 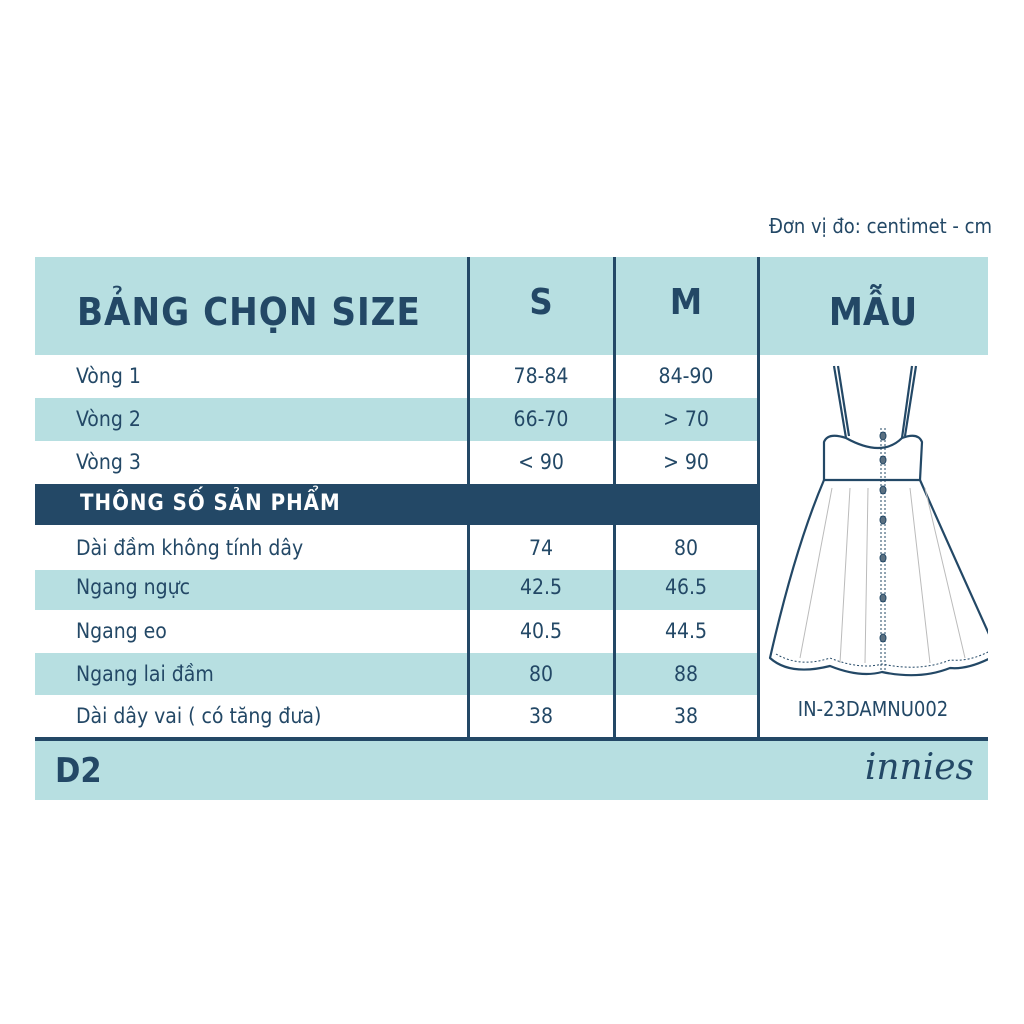 I want to click on value-m: > 90, so click(x=686, y=462).